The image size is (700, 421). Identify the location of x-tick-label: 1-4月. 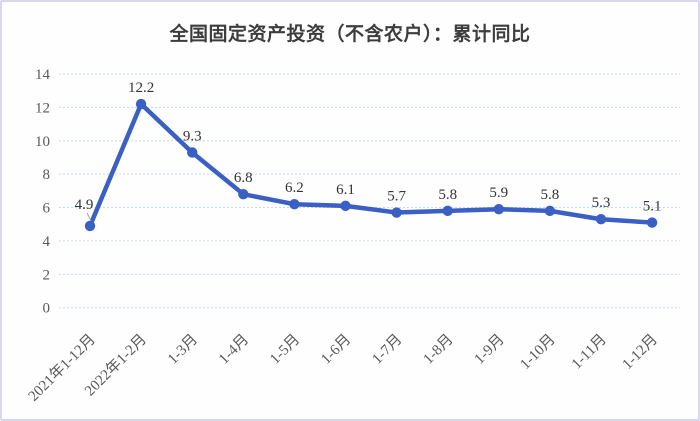
(234, 350).